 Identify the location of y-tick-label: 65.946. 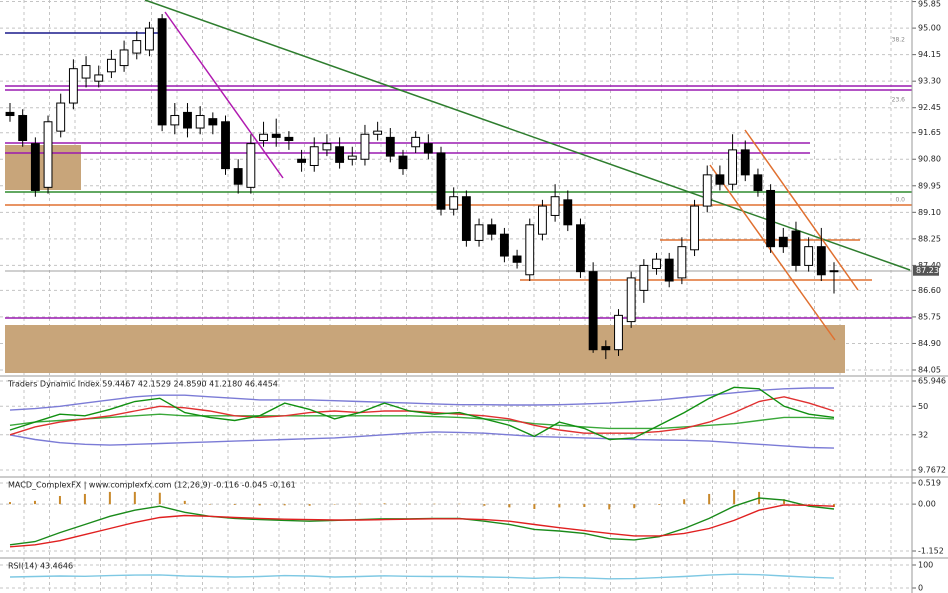
(932, 381).